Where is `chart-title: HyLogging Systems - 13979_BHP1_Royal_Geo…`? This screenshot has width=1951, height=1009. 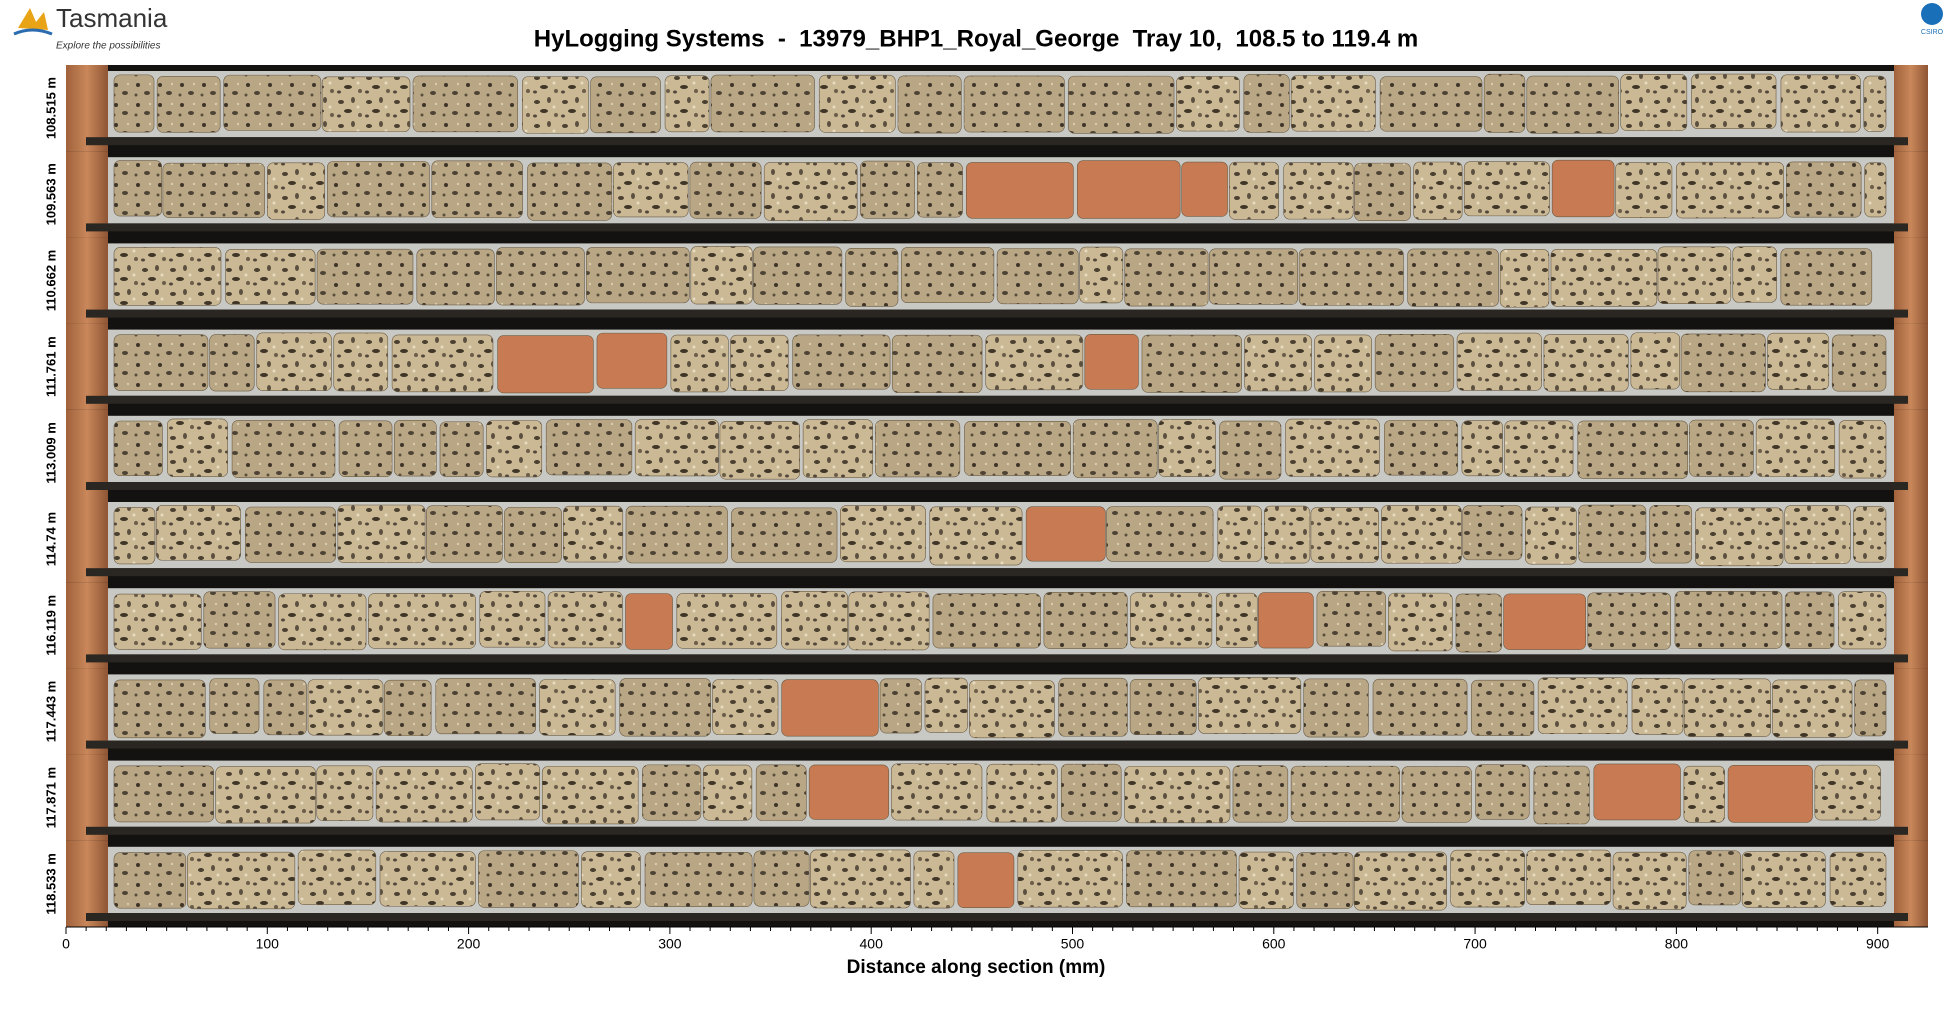
chart-title: HyLogging Systems - 13979_BHP1_Royal_Geo… is located at coordinates (976, 38).